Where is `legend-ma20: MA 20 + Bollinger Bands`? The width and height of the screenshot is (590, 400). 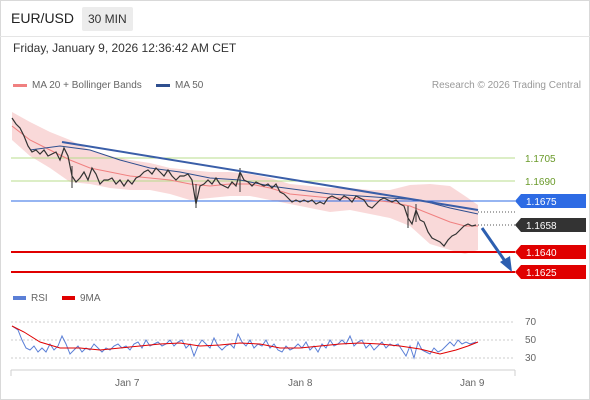
legend-ma20: MA 20 + Bollinger Bands is located at coordinates (77, 85).